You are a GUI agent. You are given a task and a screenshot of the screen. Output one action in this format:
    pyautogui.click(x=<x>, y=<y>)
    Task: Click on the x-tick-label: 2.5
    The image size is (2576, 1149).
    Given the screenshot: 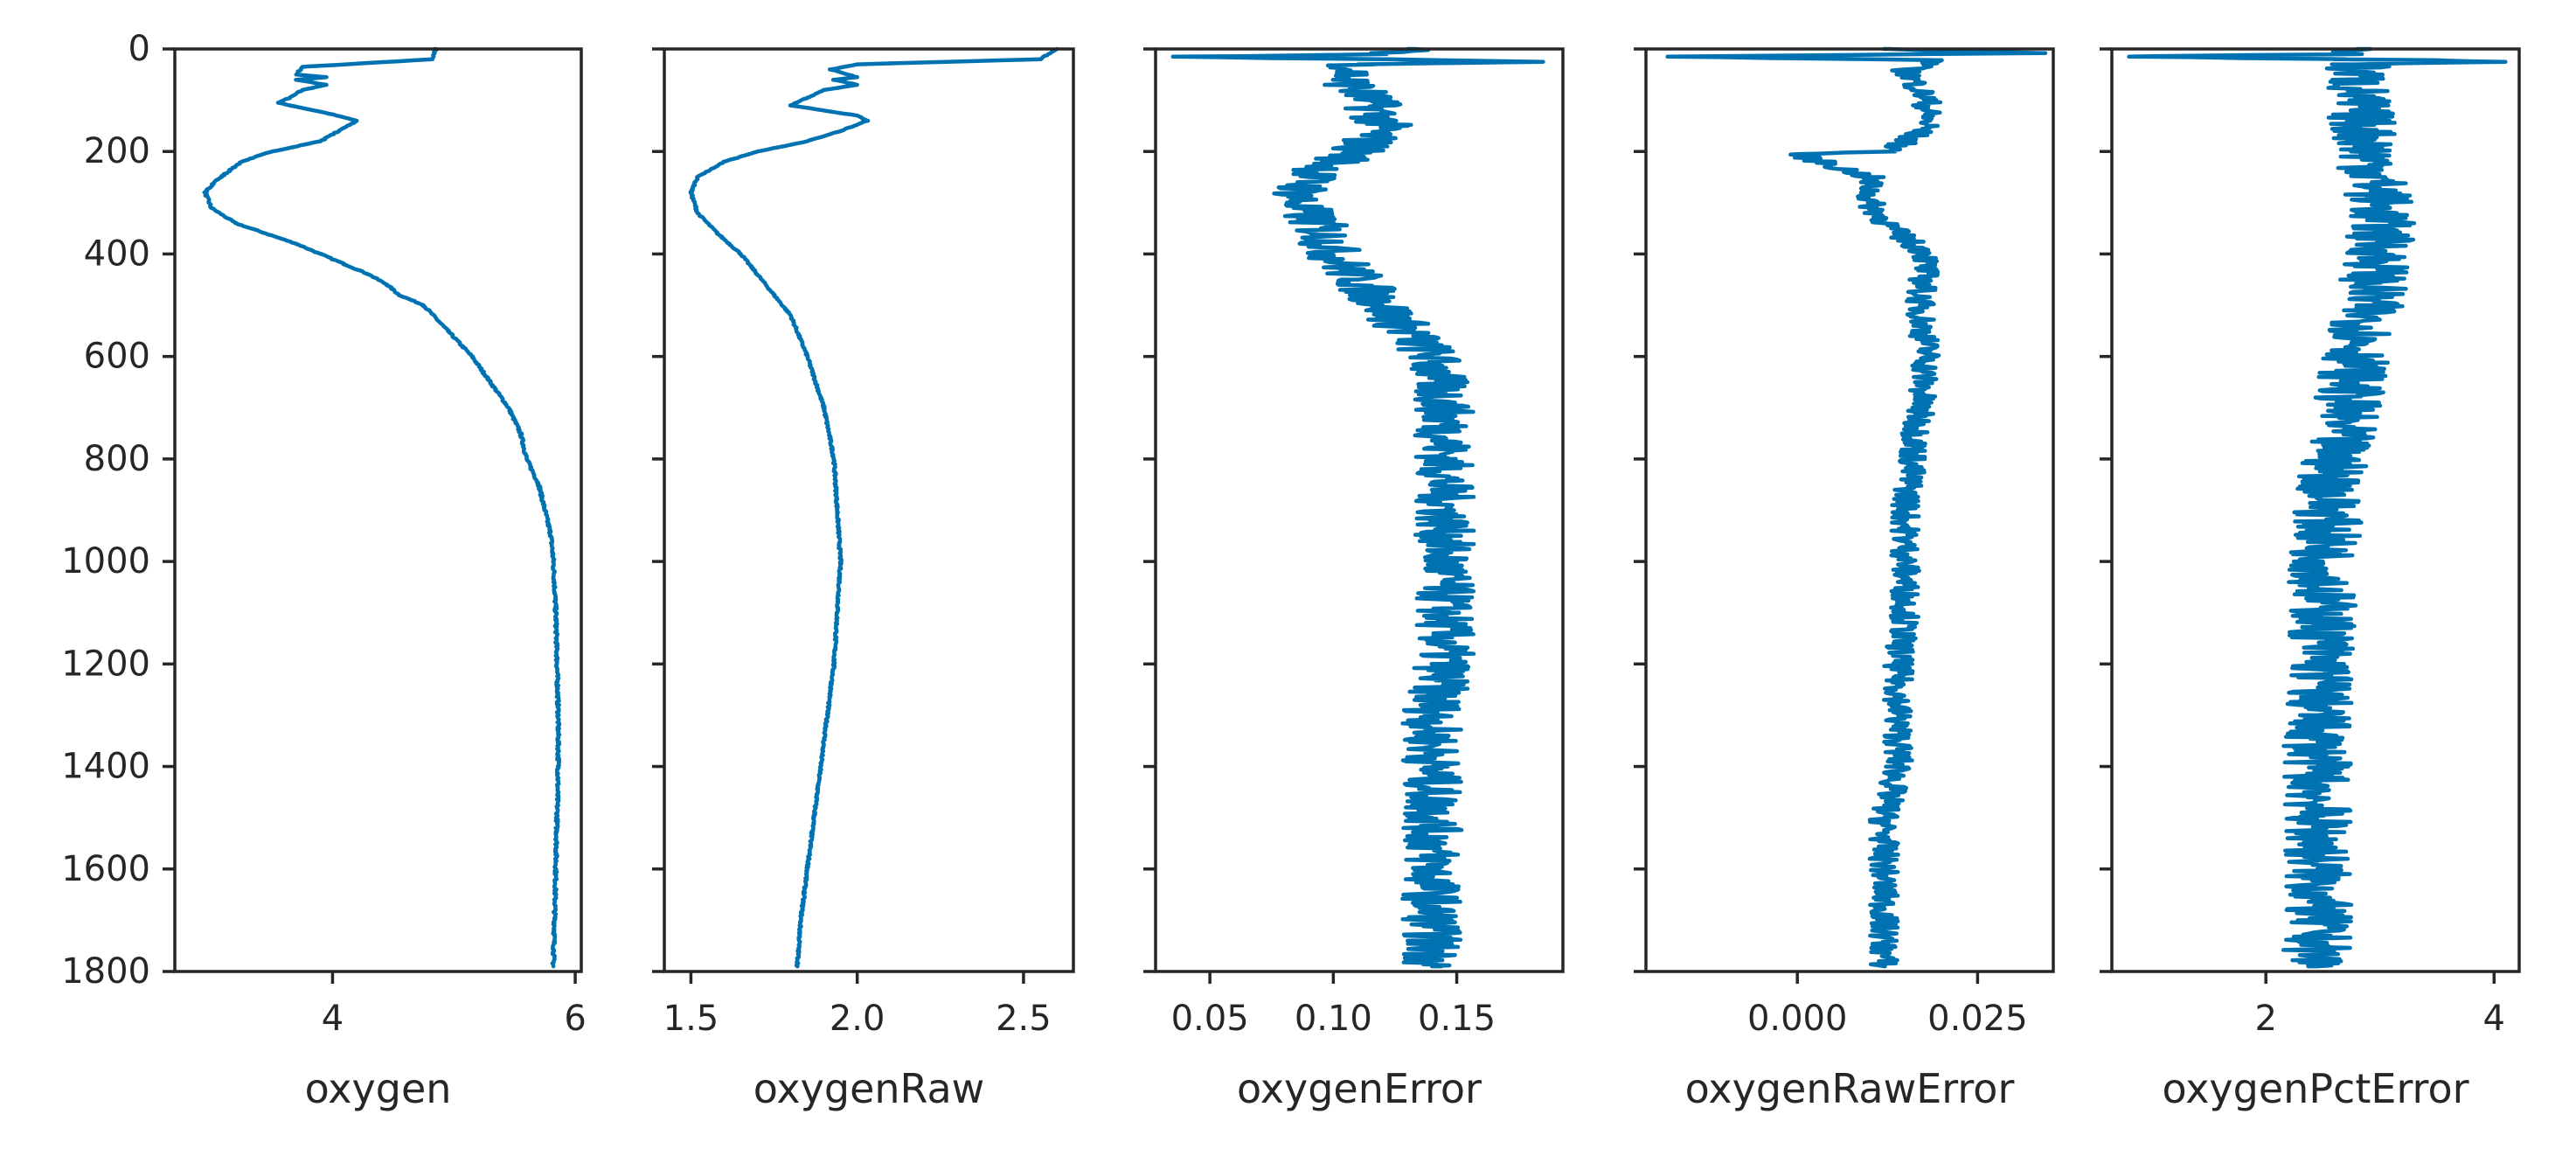 What is the action you would take?
    pyautogui.click(x=1024, y=1019)
    